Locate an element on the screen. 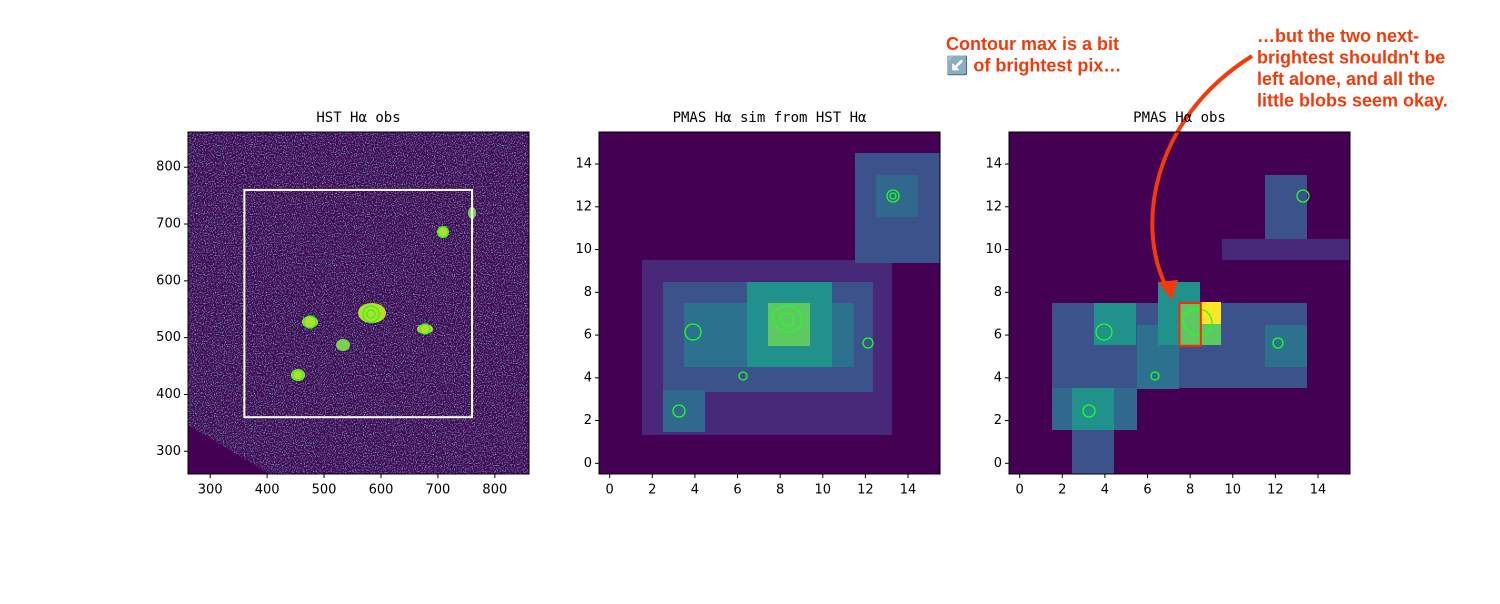 The width and height of the screenshot is (1500, 604). panel-title: HST Hα obs is located at coordinates (358, 118).